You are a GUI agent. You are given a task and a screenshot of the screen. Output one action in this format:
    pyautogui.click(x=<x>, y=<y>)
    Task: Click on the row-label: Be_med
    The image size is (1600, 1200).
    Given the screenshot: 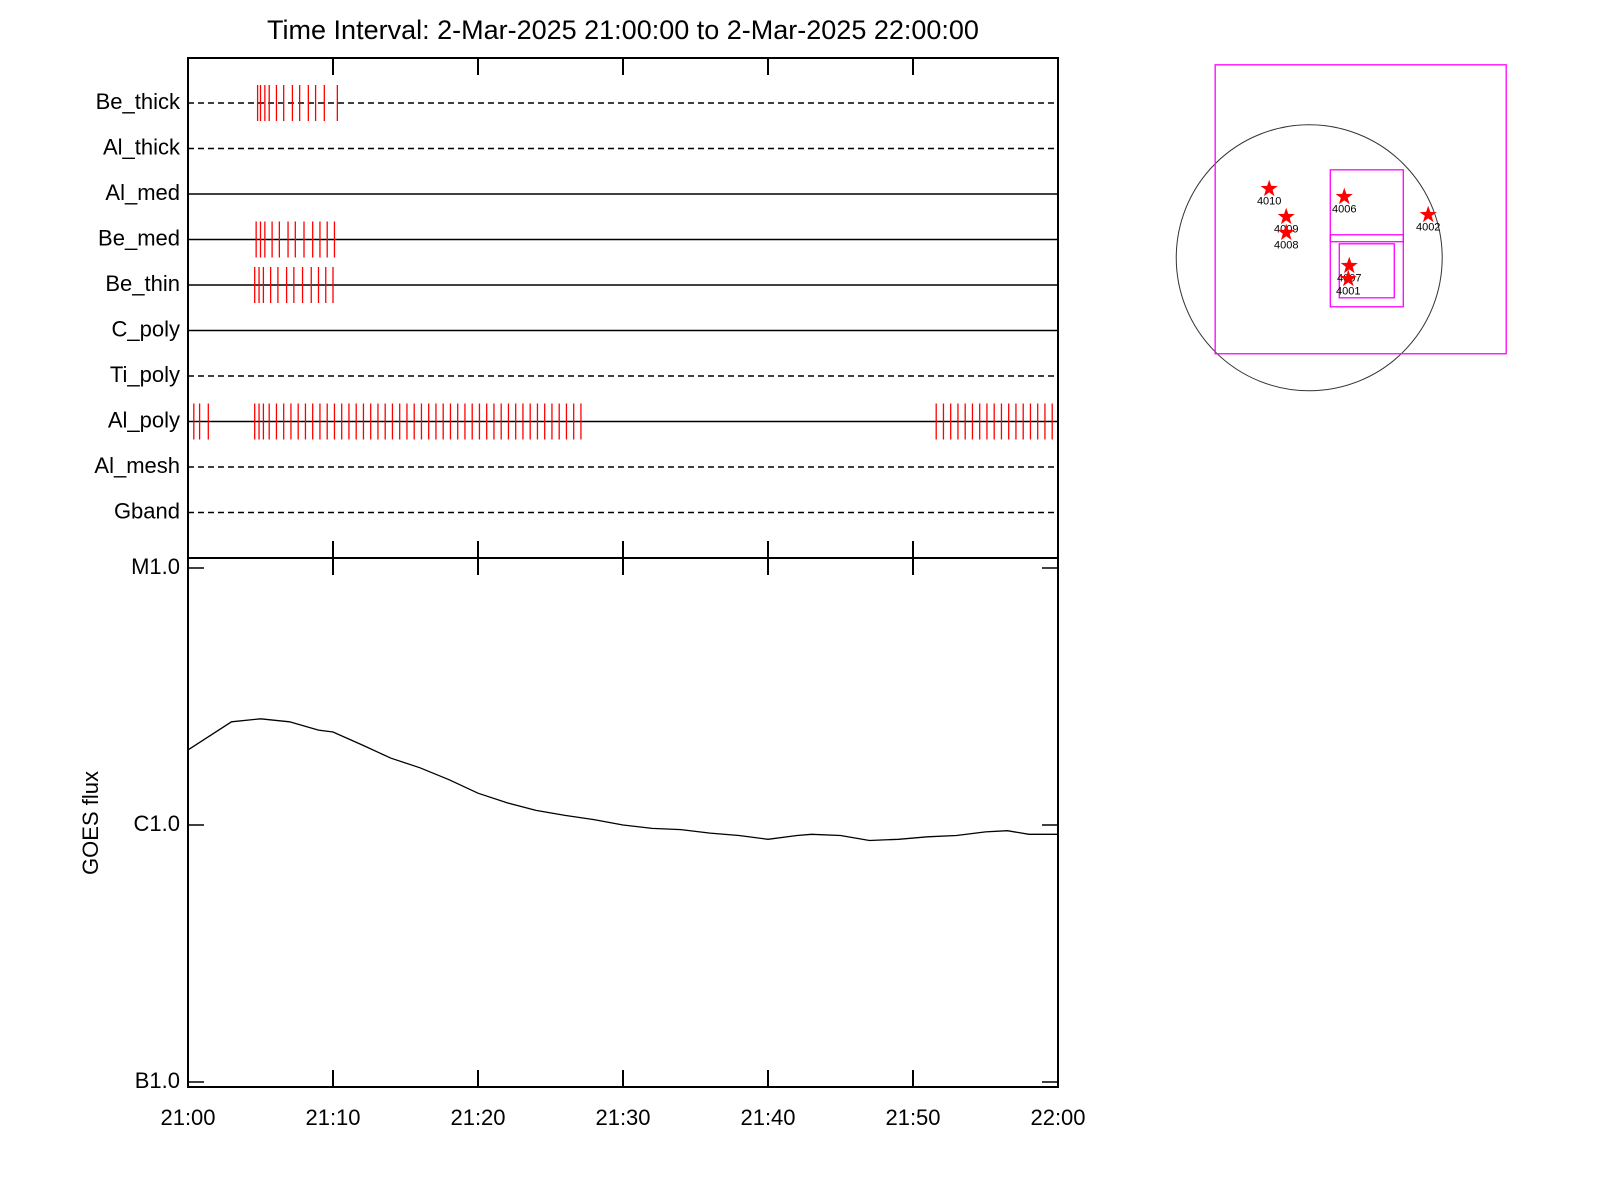 What is the action you would take?
    pyautogui.click(x=139, y=237)
    